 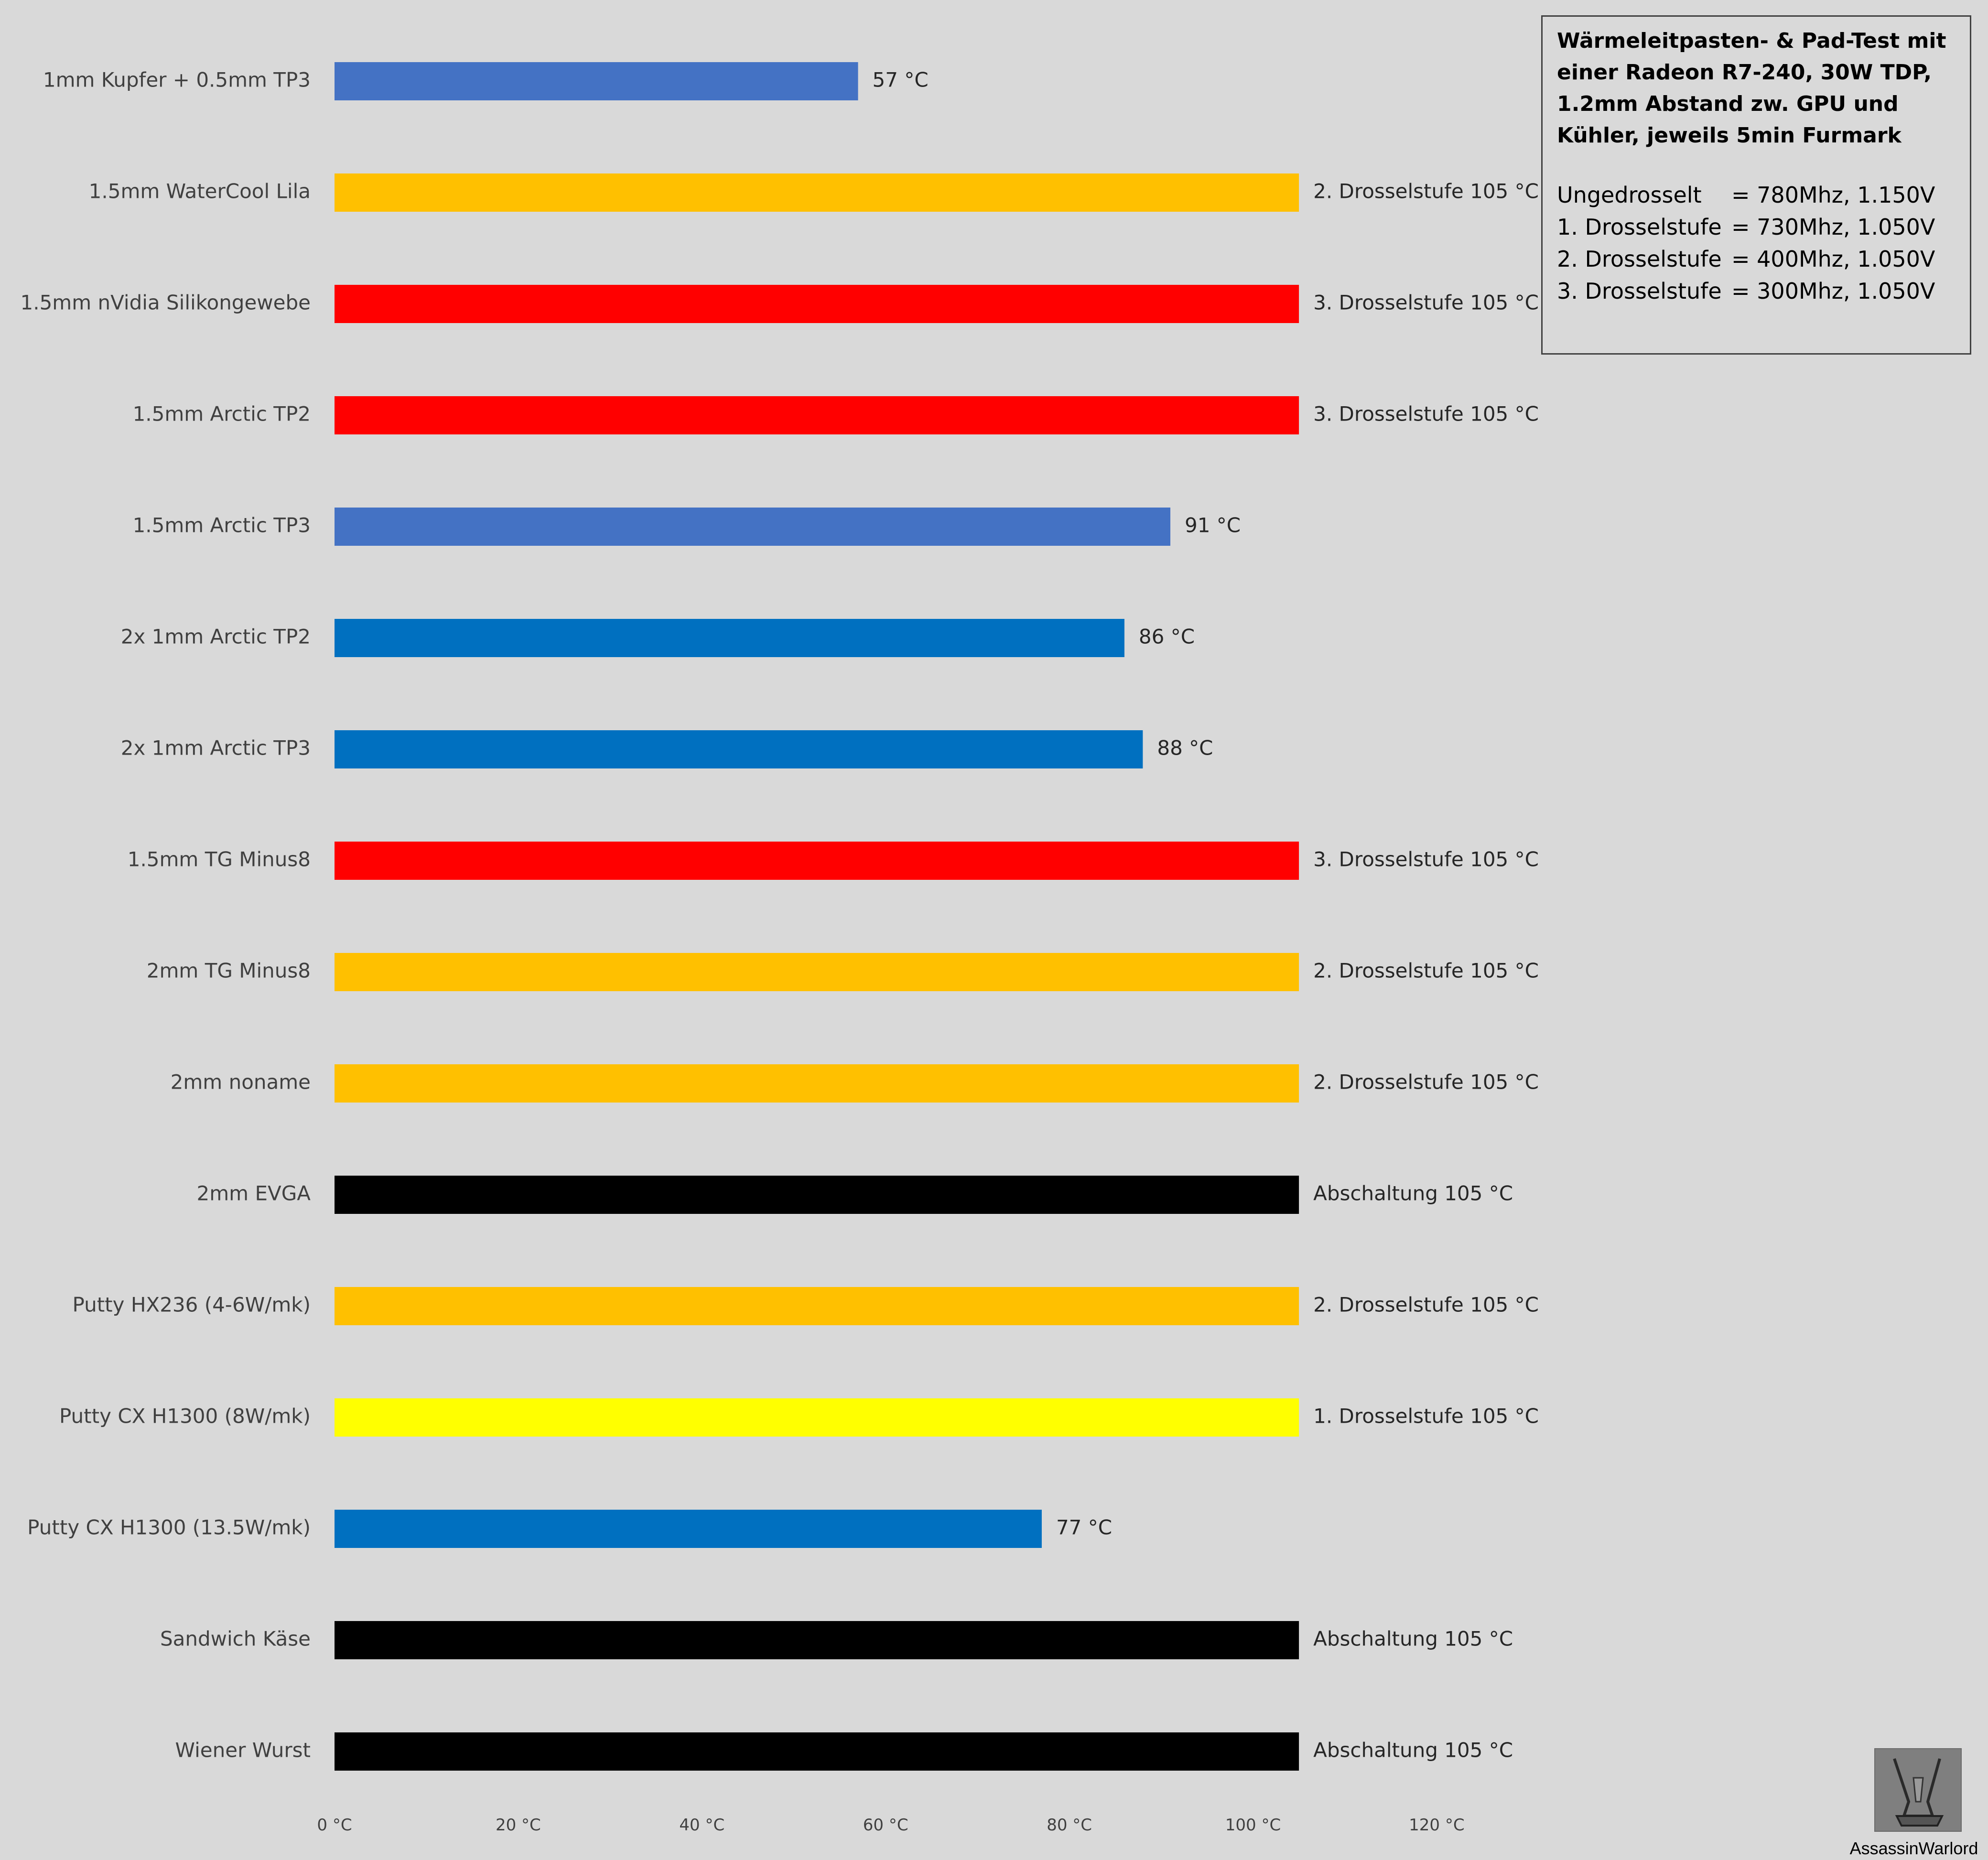 What do you see at coordinates (885, 1825) in the screenshot?
I see `x-tick-label: 60 °C` at bounding box center [885, 1825].